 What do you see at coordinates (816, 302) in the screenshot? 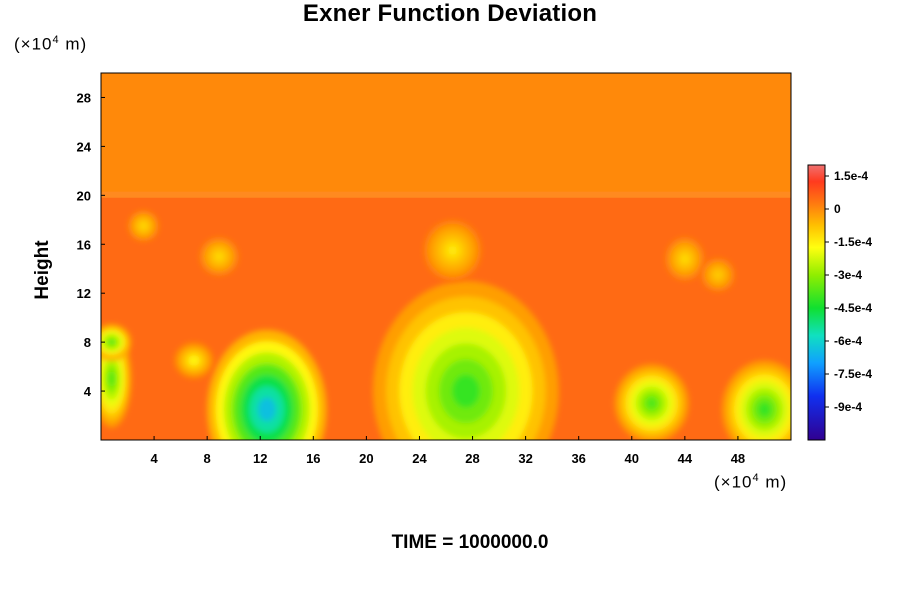
I see `colorbar` at bounding box center [816, 302].